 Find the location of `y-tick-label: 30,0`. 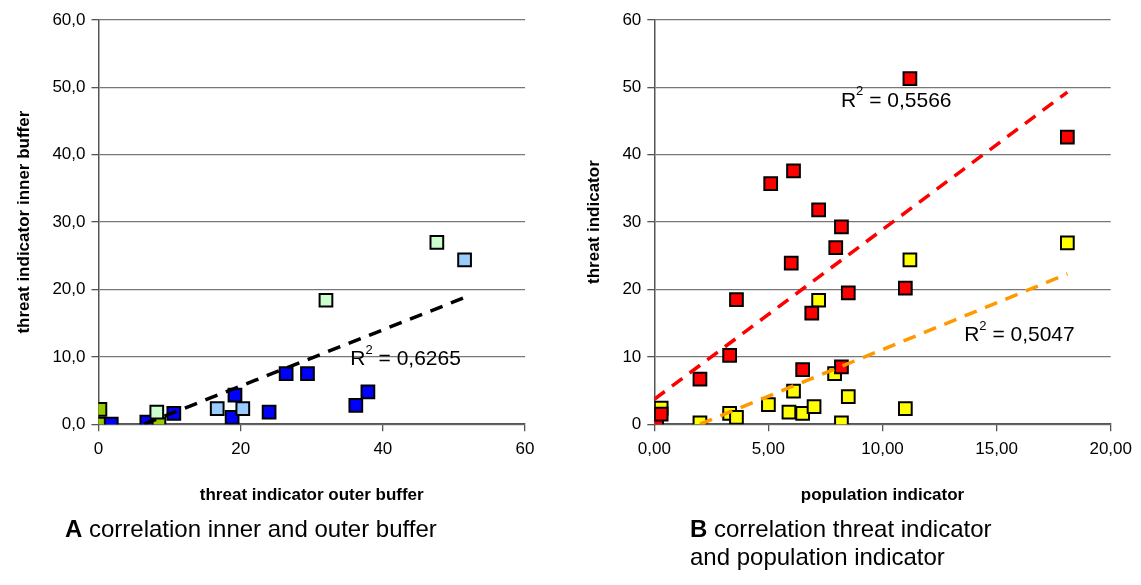

y-tick-label: 30,0 is located at coordinates (69, 221).